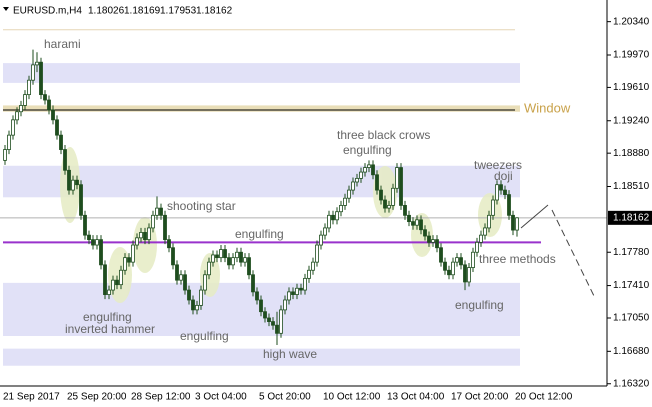 This screenshot has width=652, height=407. I want to click on x-tick-label: 13 Oct 04:00, so click(416, 397).